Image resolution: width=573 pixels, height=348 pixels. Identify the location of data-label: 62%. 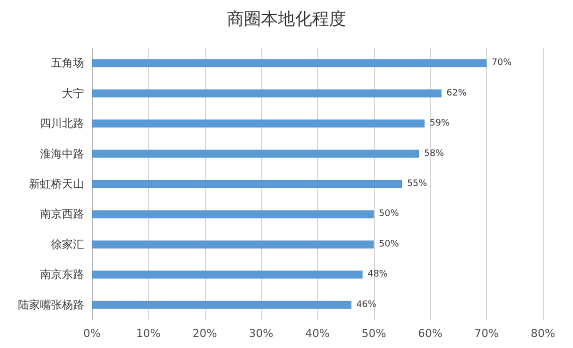
(456, 93).